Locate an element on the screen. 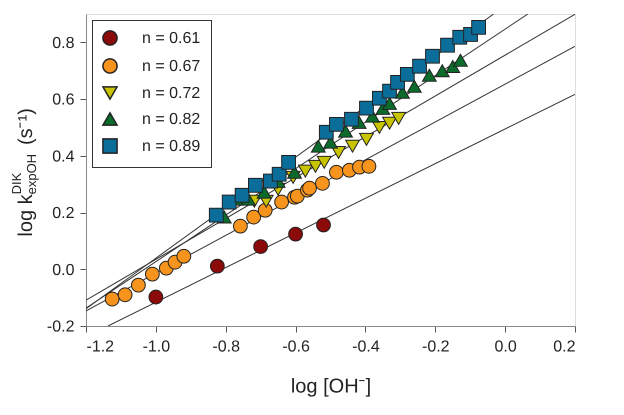 The image size is (624, 415). y-tick-label: 0.0 is located at coordinates (63, 270).